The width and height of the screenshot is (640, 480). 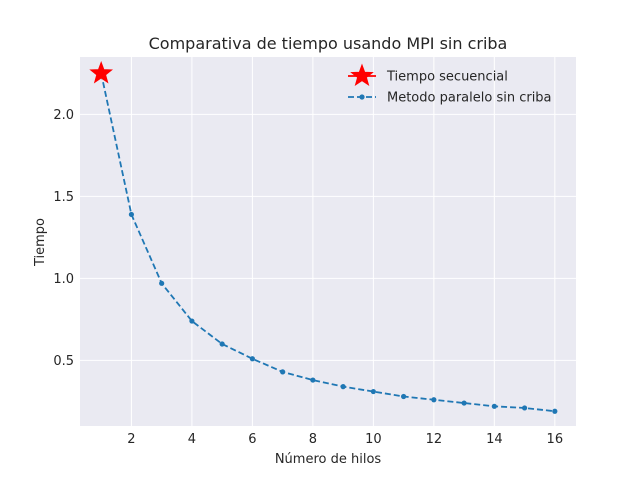 I want to click on x-tick-label: 10, so click(x=373, y=439).